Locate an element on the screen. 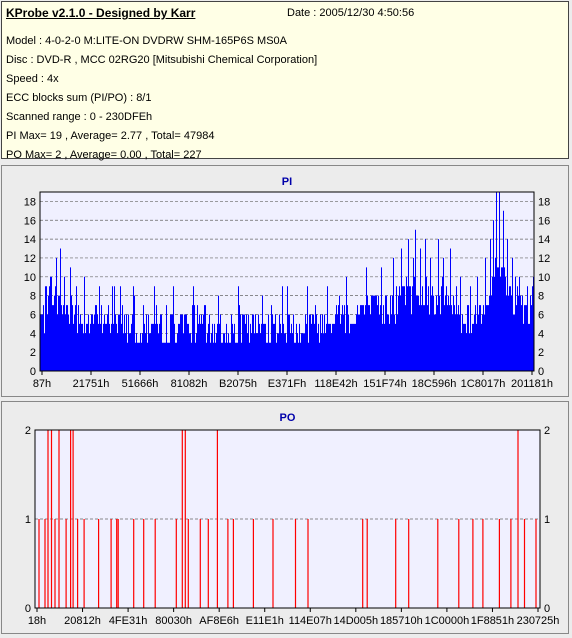  po-xtick-label: 1F8851h is located at coordinates (492, 621).